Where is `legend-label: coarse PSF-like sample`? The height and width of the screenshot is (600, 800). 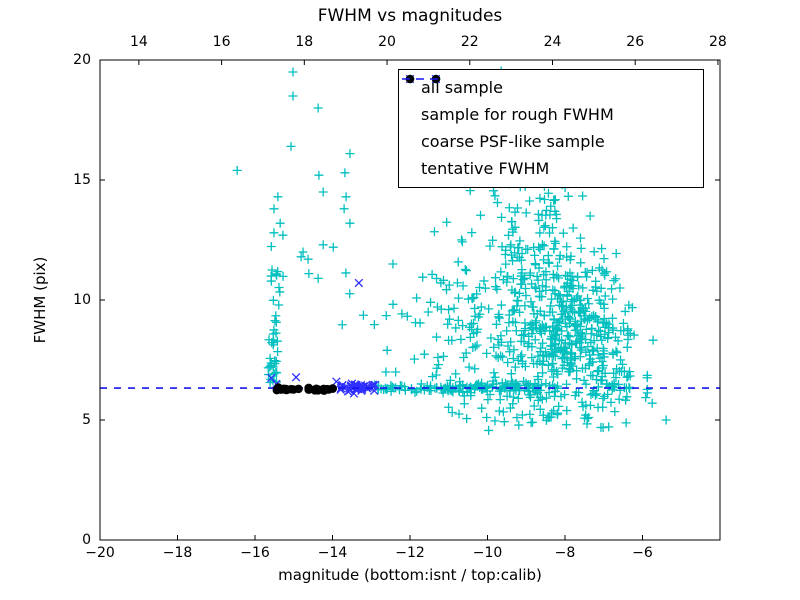
legend-label: coarse PSF-like sample is located at coordinates (513, 142).